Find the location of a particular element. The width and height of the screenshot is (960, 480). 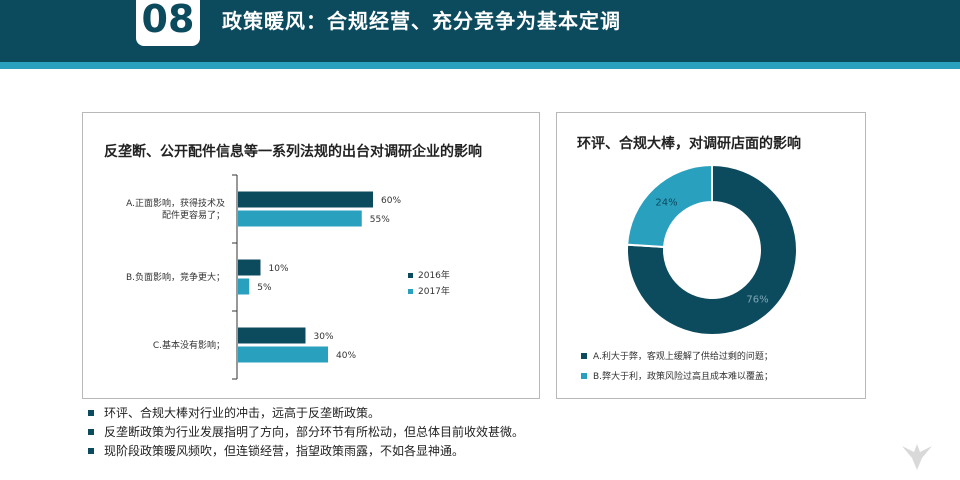

bullet-item: 现阶段政策暖风频吹，但连锁经营，指望政策雨露，不如各显神通。 is located at coordinates (498, 450).